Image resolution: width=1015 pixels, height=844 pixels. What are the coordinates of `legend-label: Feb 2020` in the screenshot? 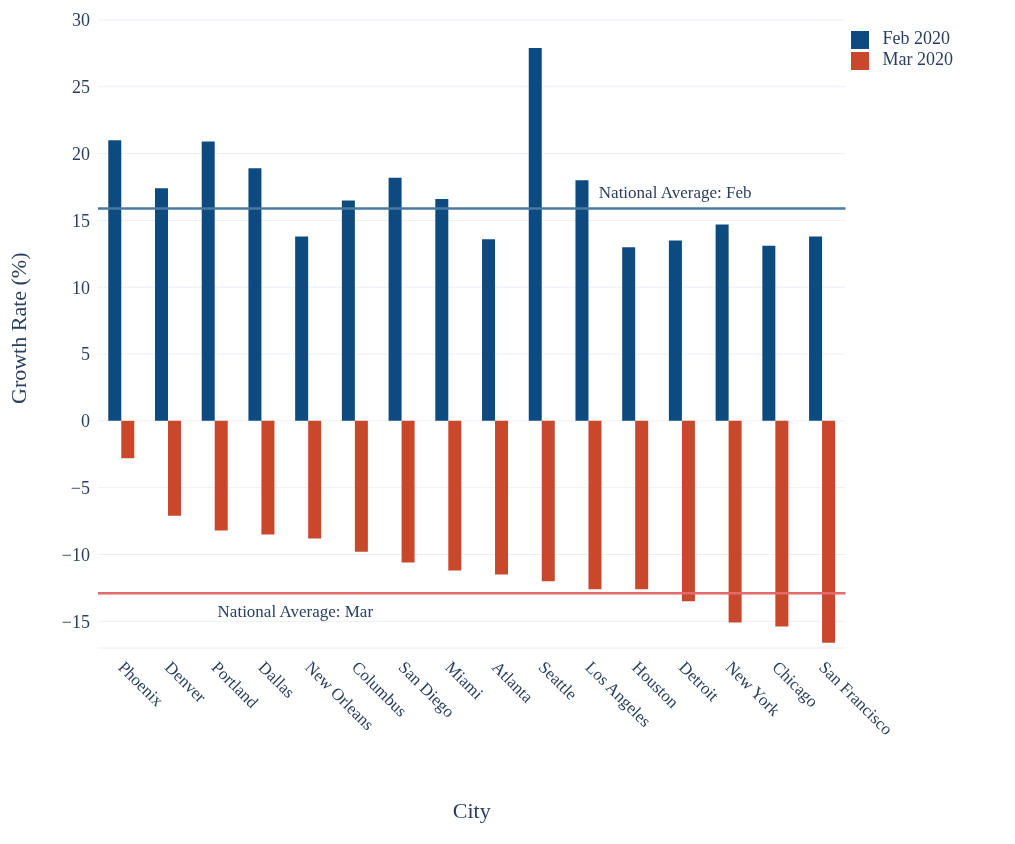 It's located at (916, 38).